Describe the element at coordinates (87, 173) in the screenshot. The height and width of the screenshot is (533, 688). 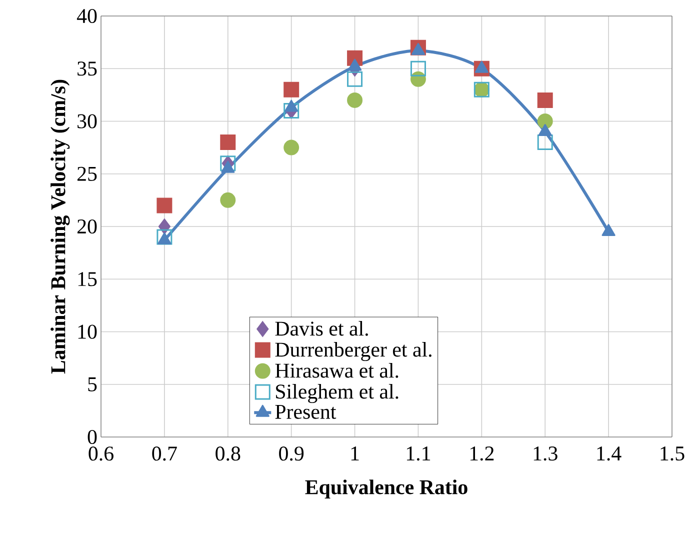
I see `y-tick-label: 25` at that location.